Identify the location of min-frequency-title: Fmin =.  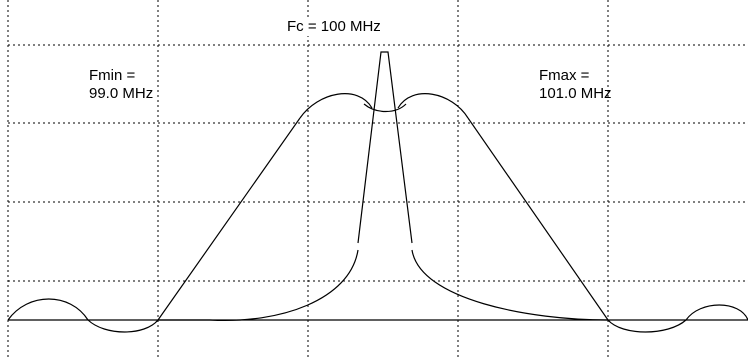
(112, 75).